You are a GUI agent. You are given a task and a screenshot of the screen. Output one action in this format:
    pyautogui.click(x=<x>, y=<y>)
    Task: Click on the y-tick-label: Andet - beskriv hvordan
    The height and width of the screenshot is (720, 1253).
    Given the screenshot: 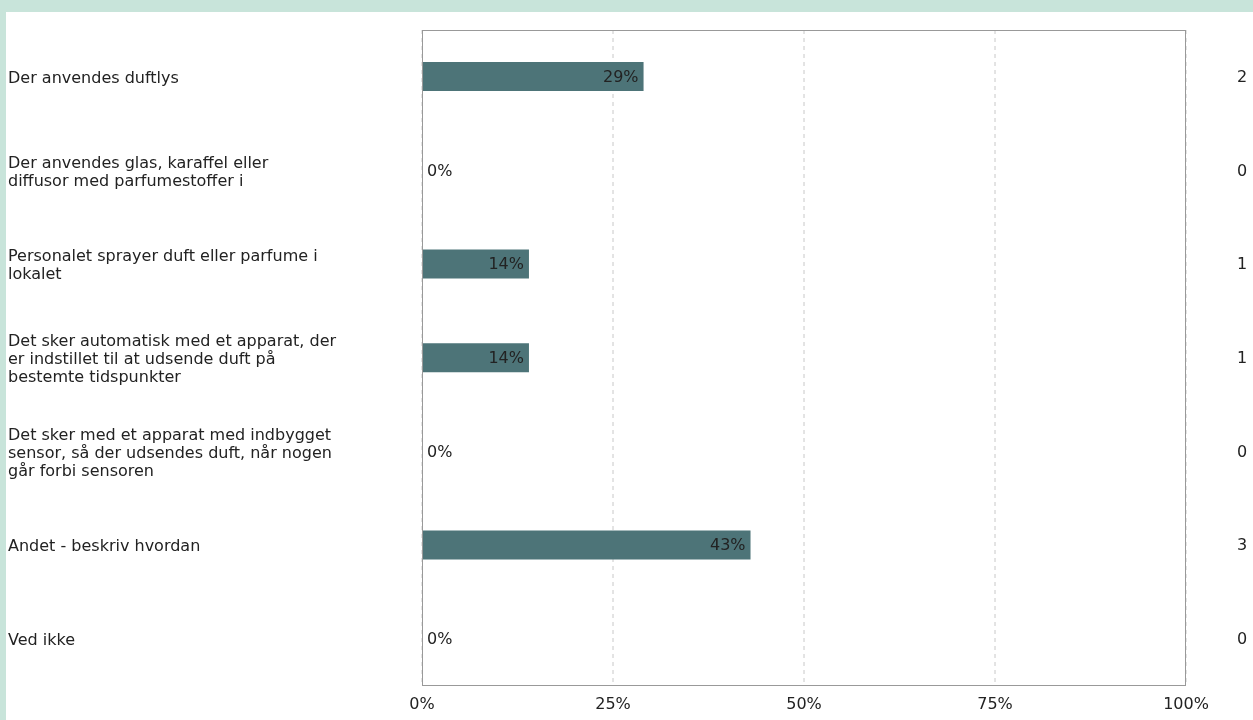 What is the action you would take?
    pyautogui.click(x=104, y=545)
    